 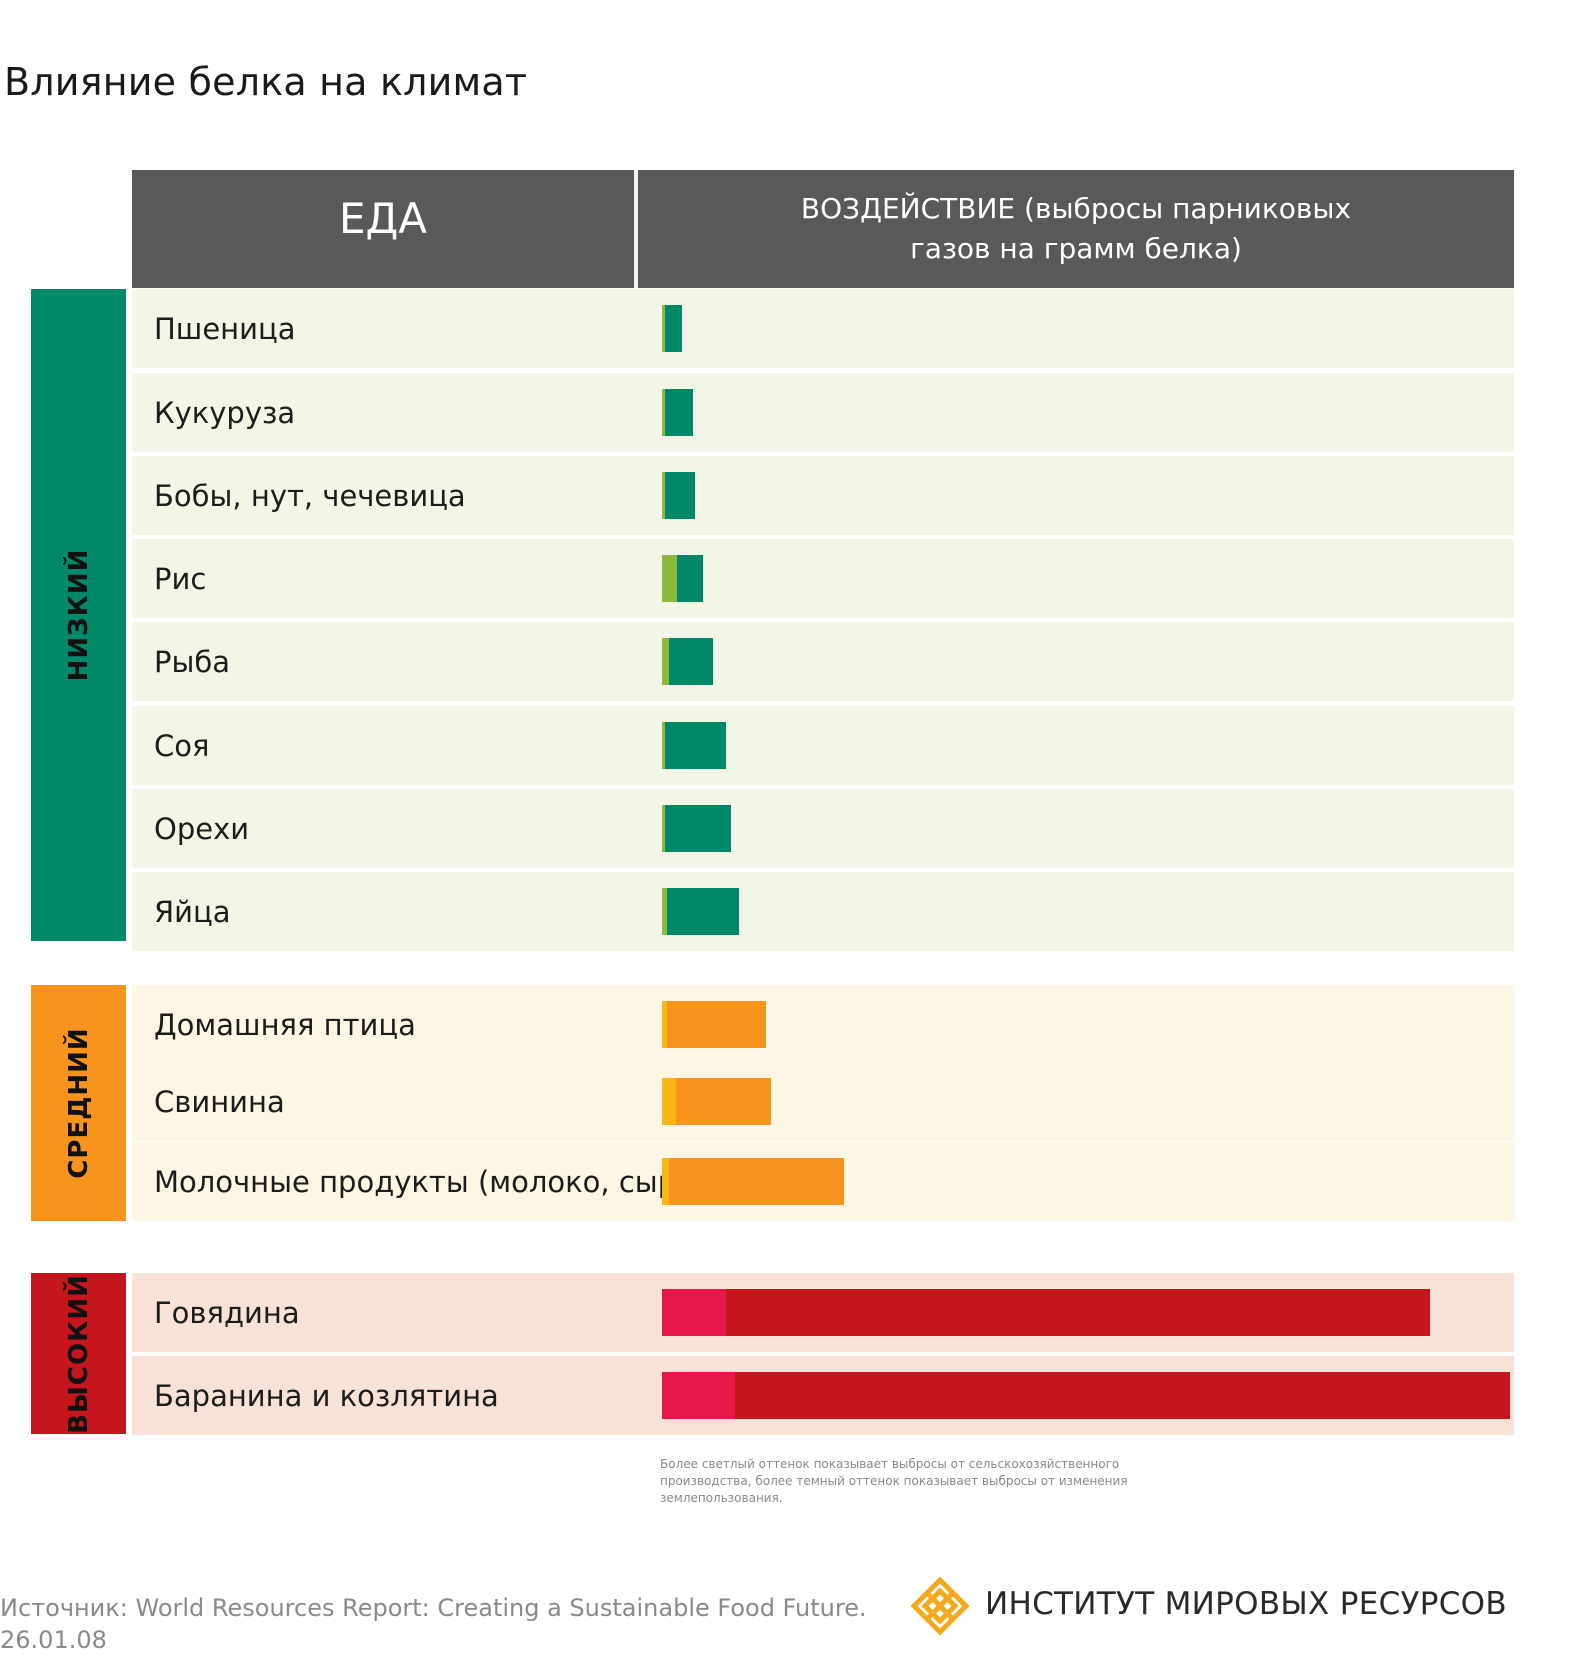 I want to click on food-label: Орехи, so click(x=202, y=828).